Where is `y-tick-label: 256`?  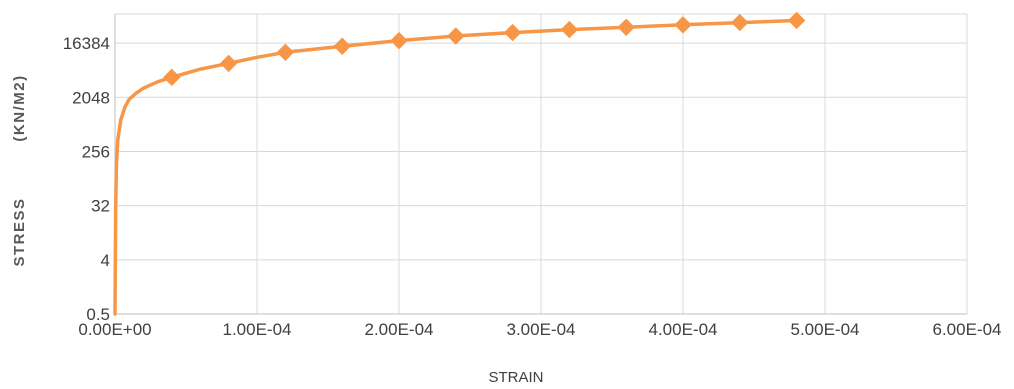
y-tick-label: 256 is located at coordinates (96, 151).